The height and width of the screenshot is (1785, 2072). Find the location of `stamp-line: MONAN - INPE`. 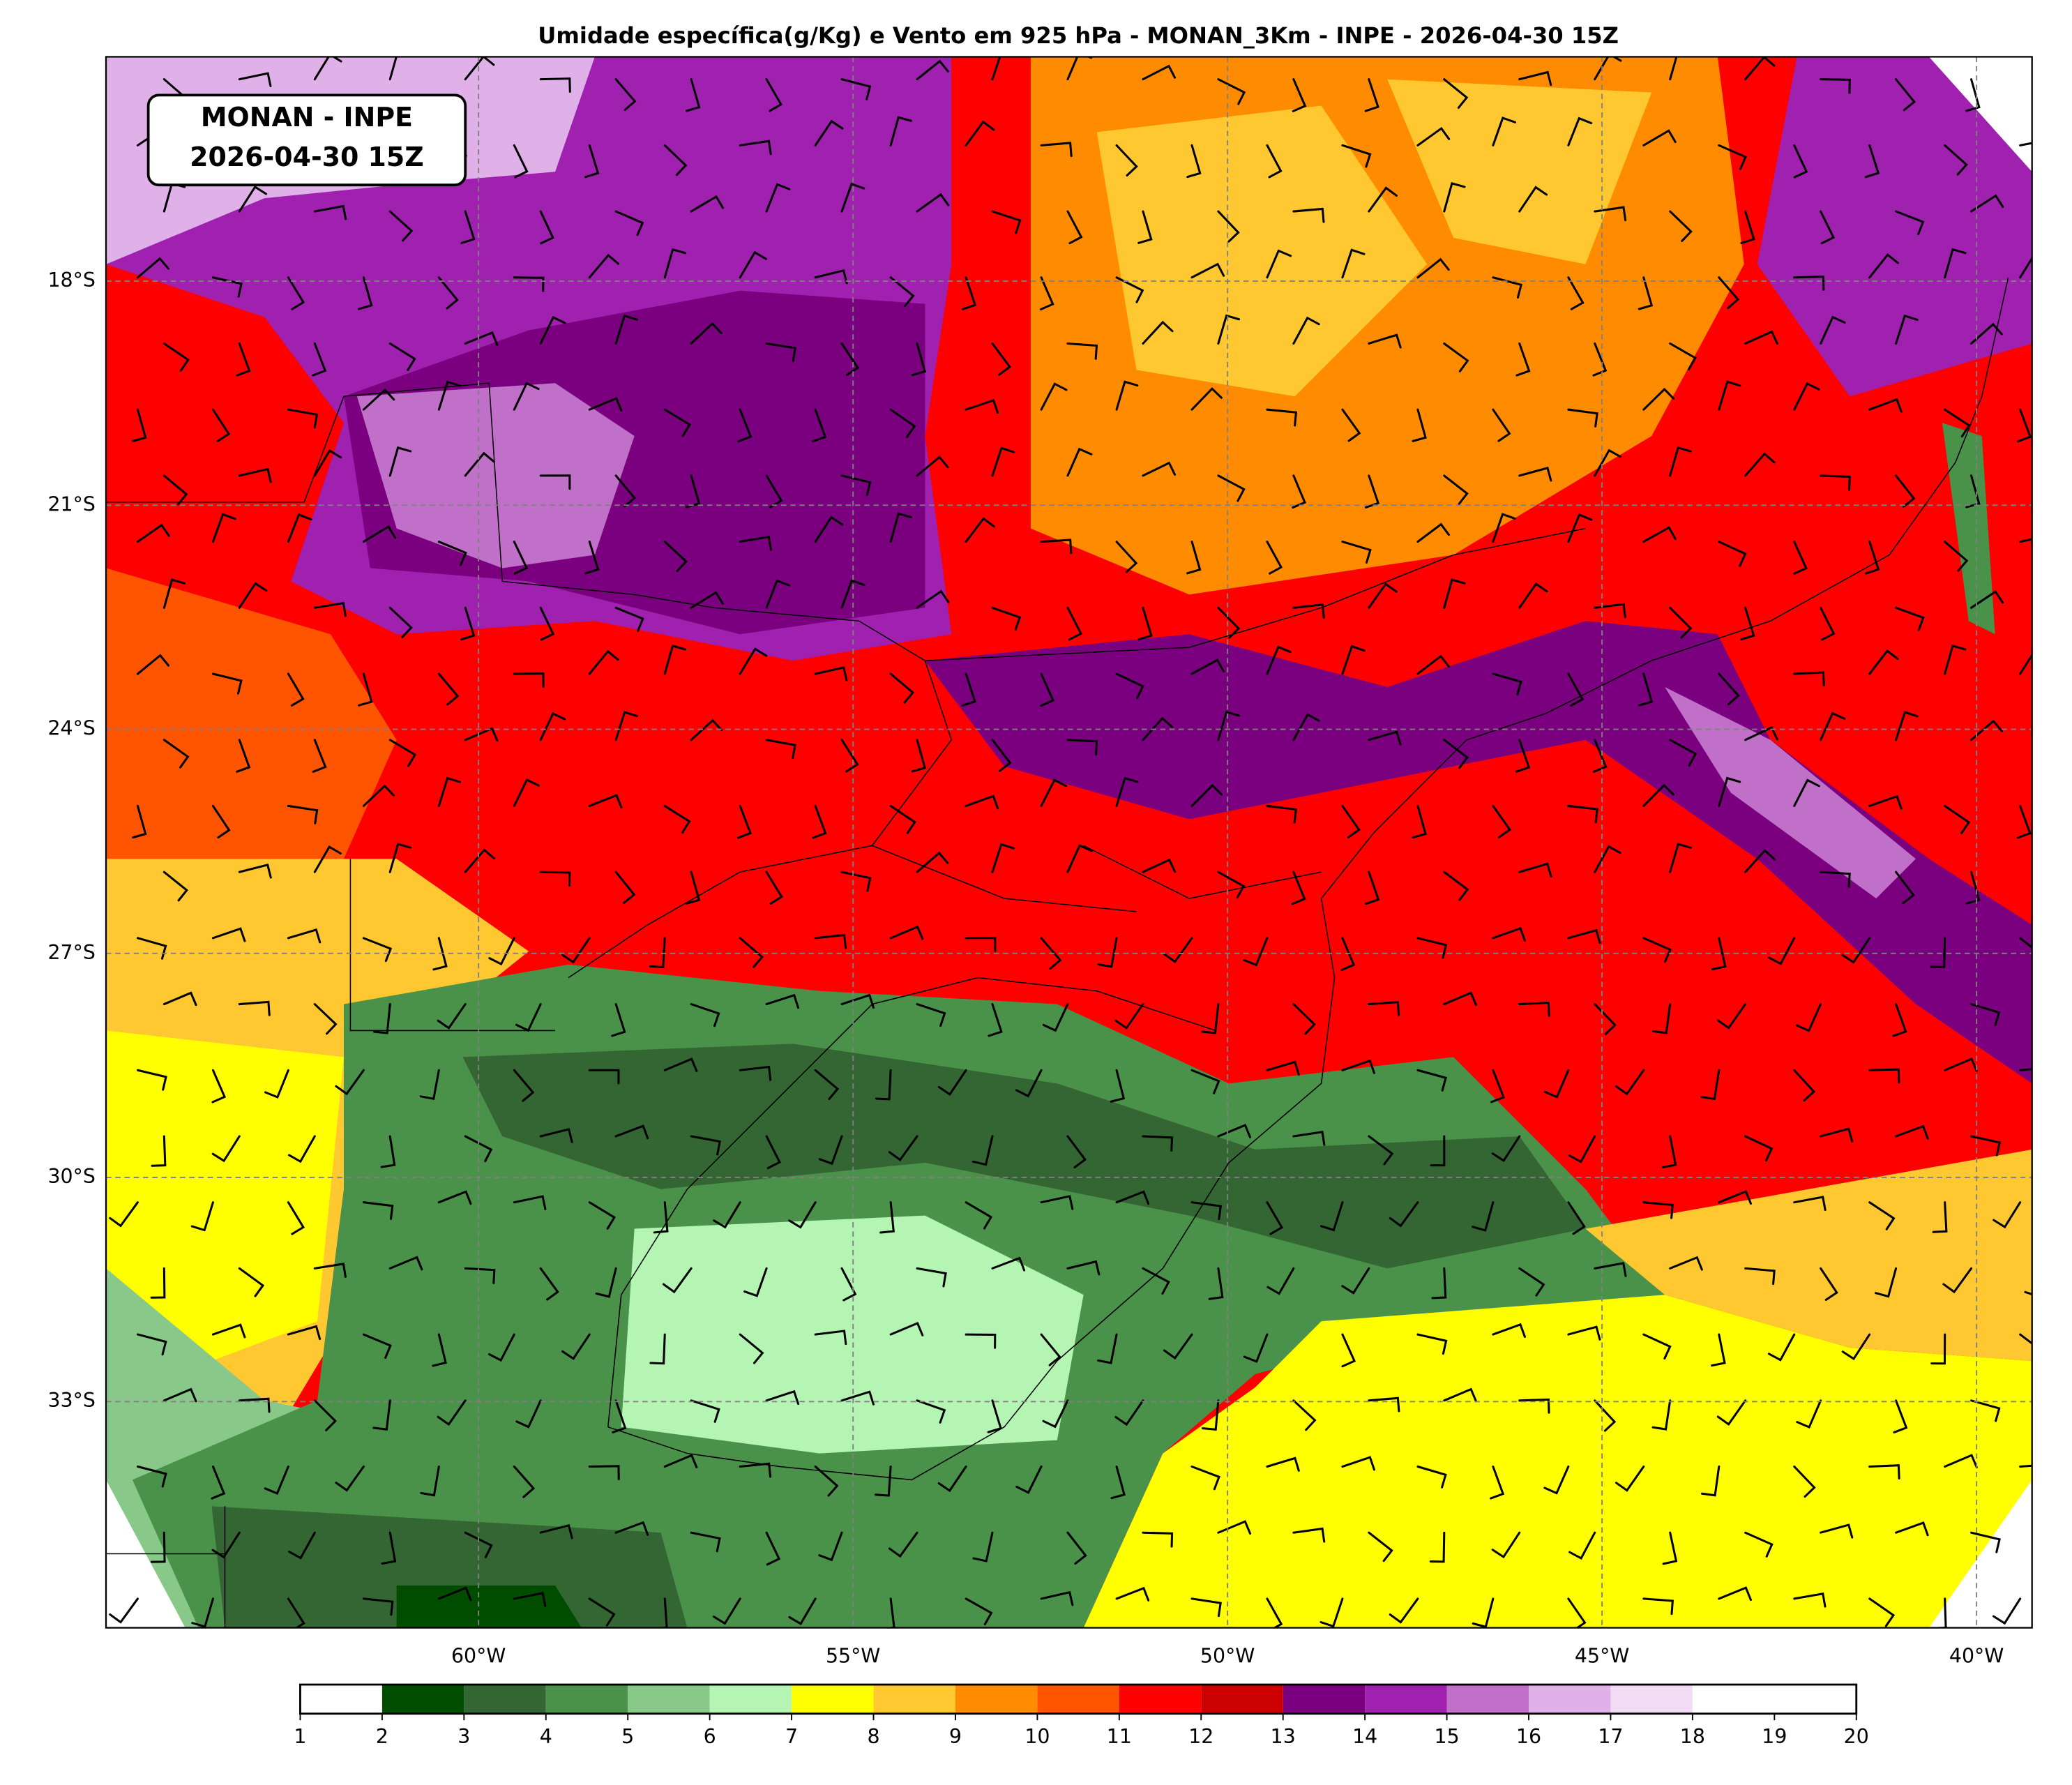

stamp-line: MONAN - INPE is located at coordinates (307, 117).